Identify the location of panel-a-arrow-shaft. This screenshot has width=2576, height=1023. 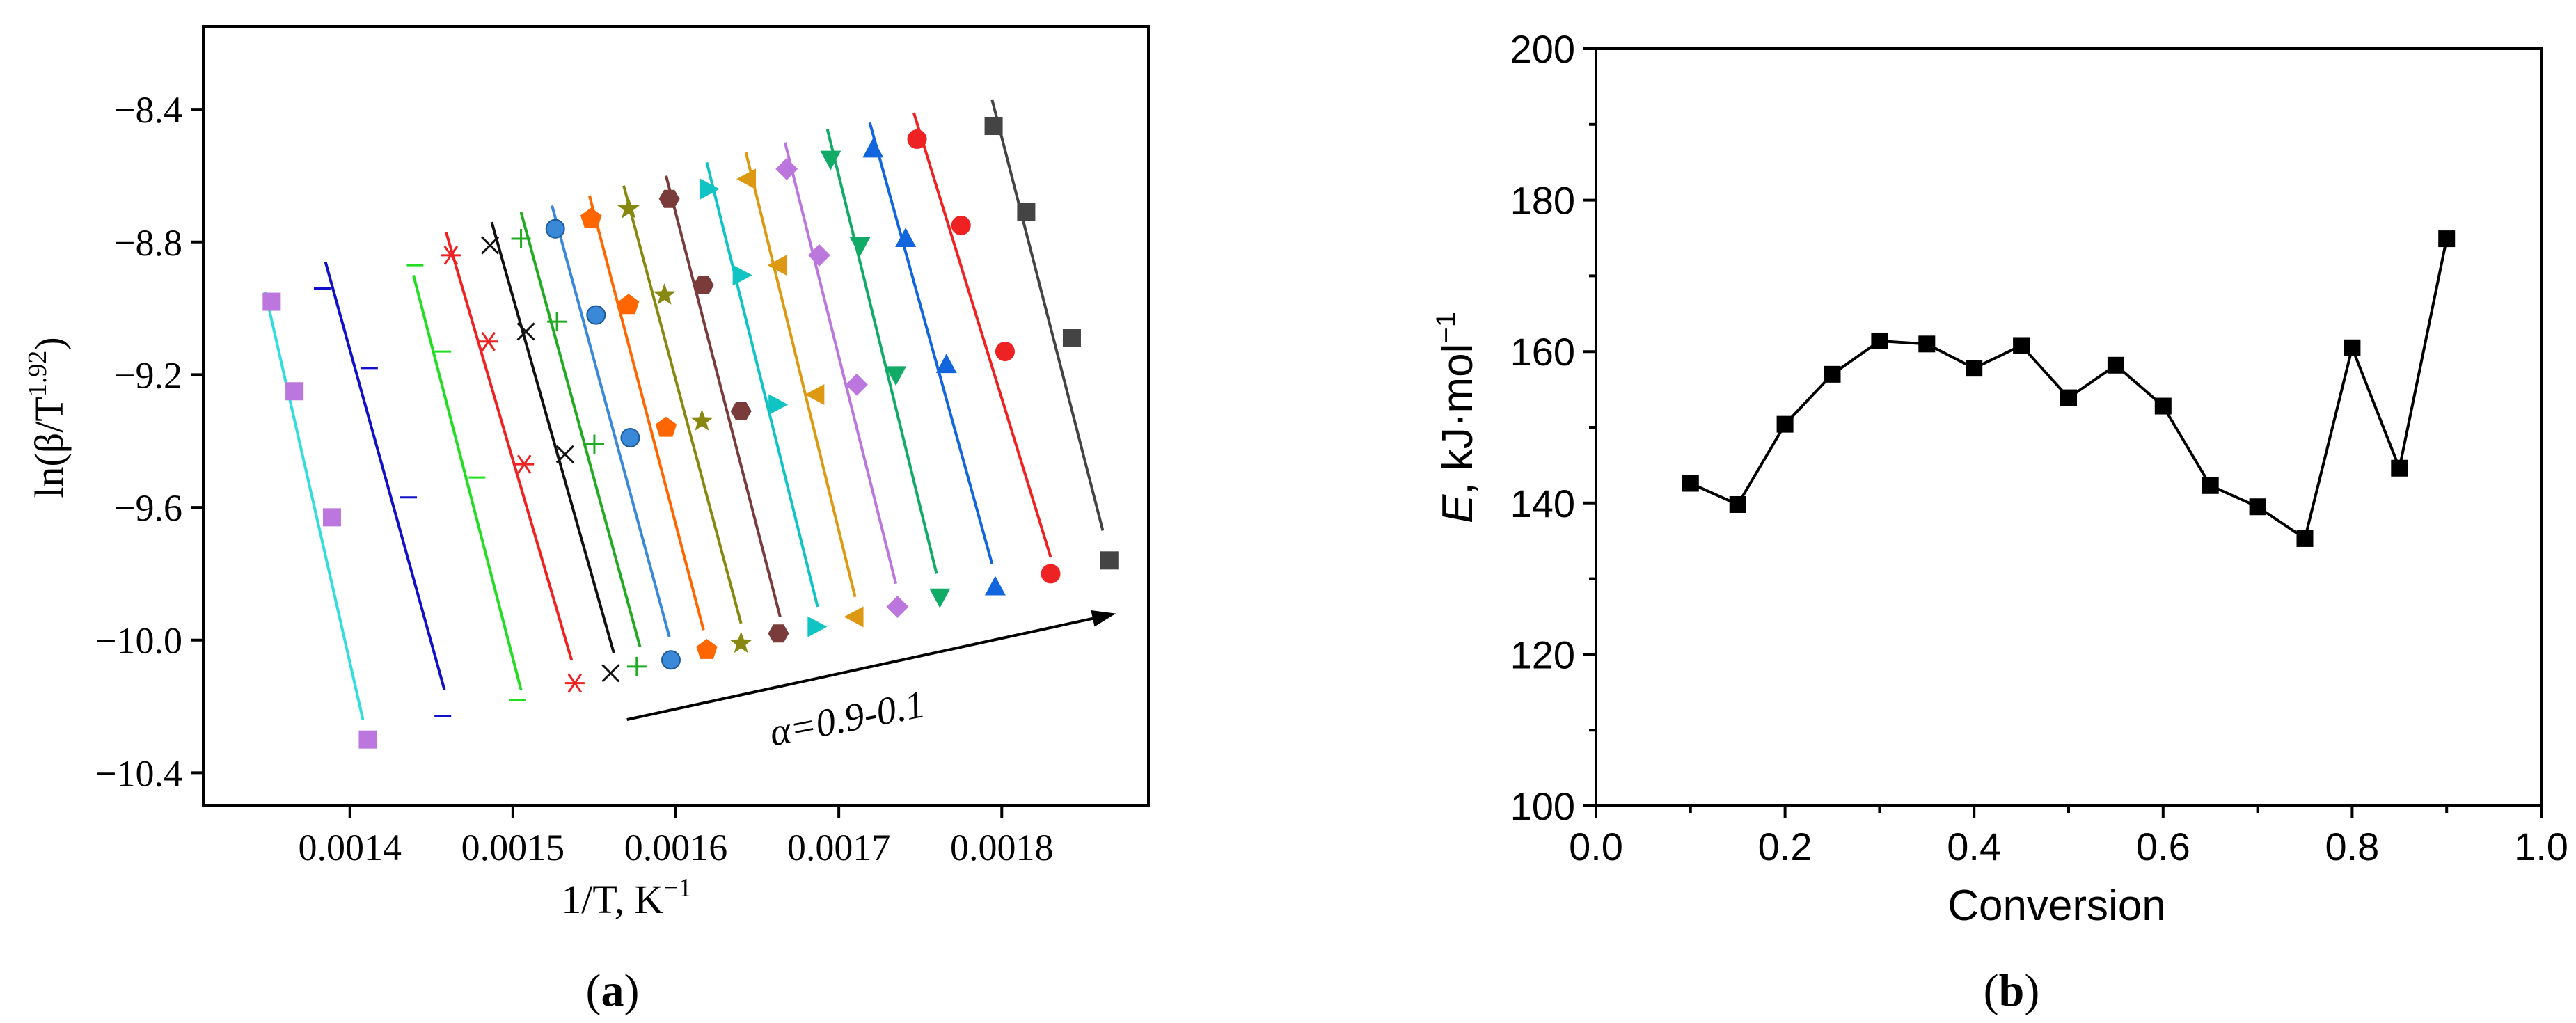
(859, 670).